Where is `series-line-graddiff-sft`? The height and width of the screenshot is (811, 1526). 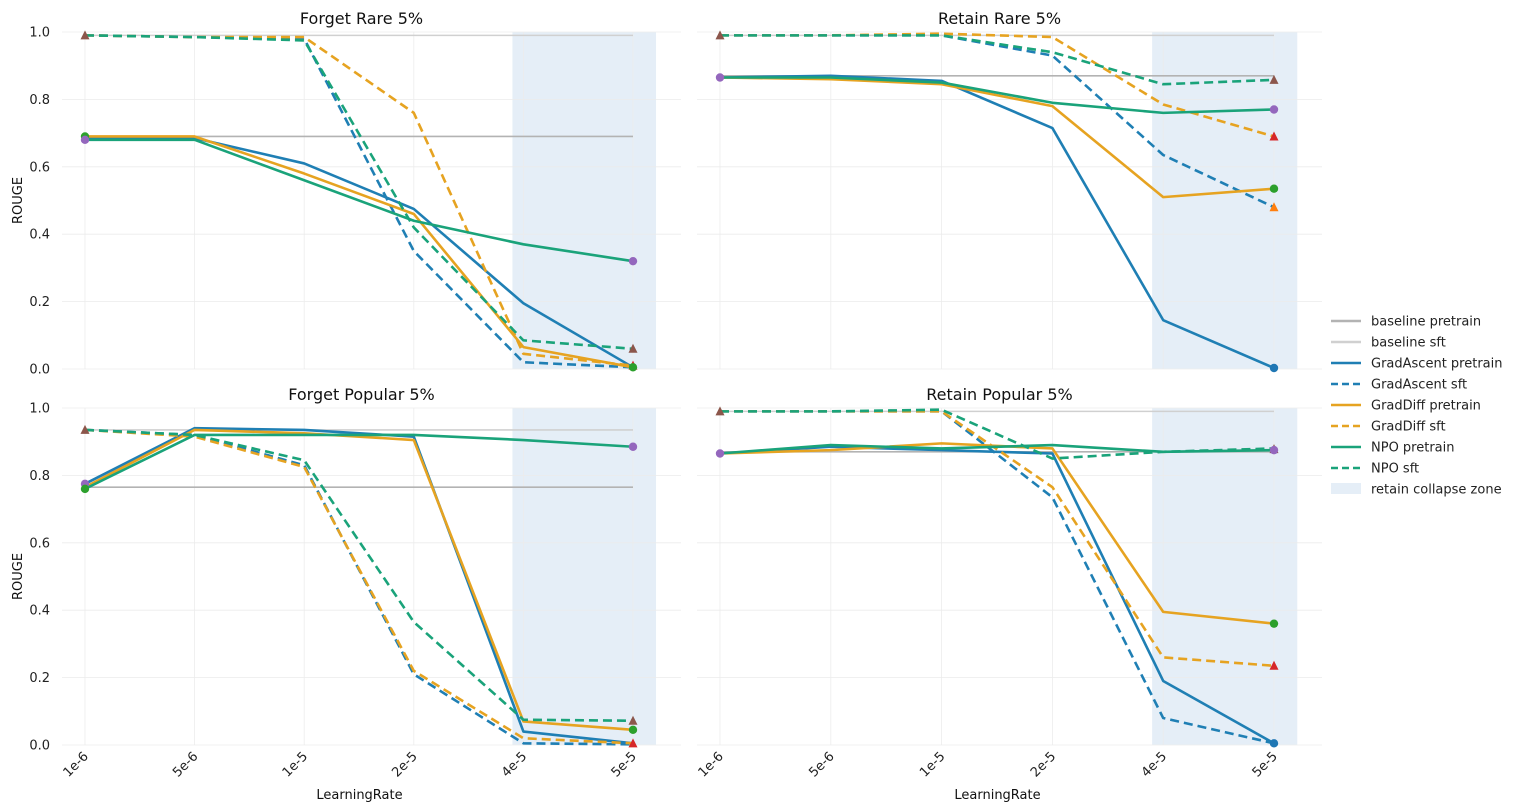
series-line-graddiff-sft is located at coordinates (359, 586).